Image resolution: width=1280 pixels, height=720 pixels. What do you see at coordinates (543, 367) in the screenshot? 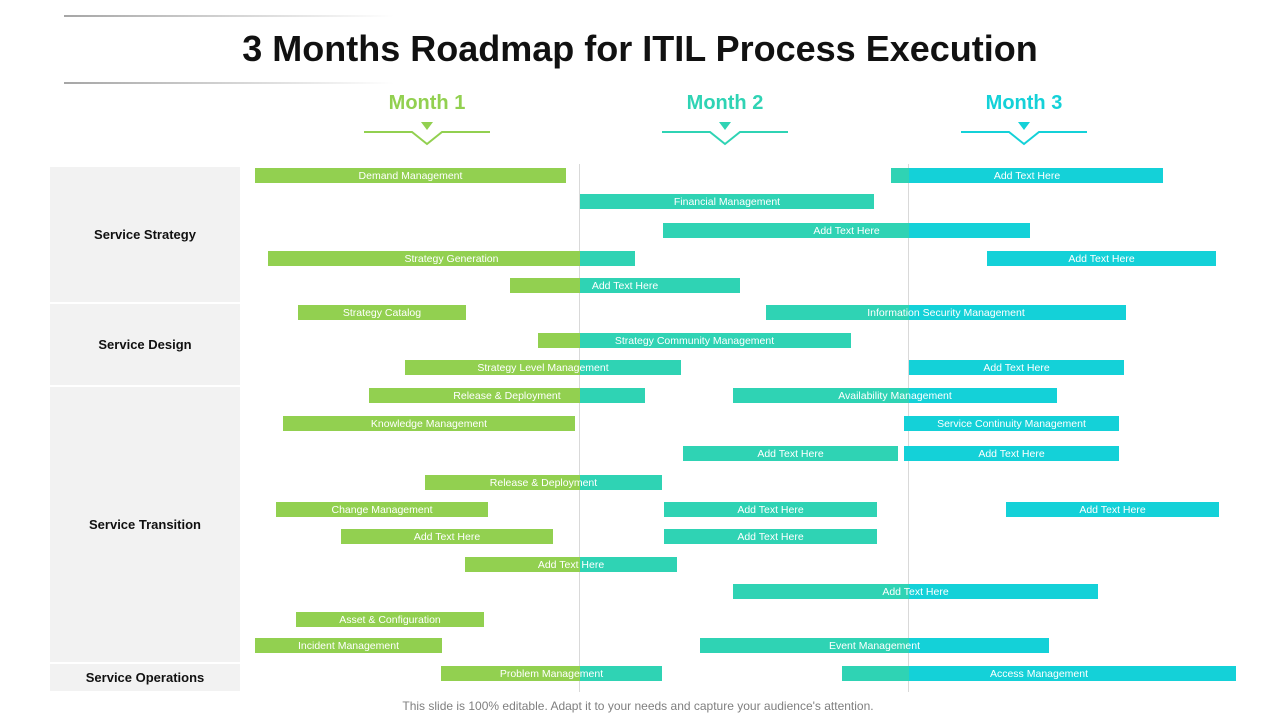
I see `task-bar: Strategy Level Management` at bounding box center [543, 367].